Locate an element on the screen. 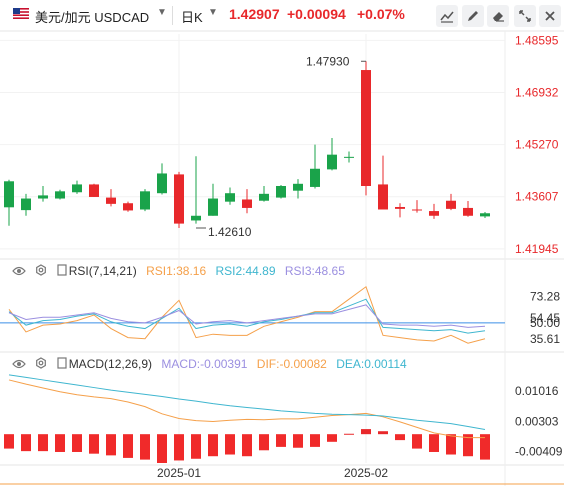 The width and height of the screenshot is (564, 486). rsi-line-rsi3 is located at coordinates (247, 316).